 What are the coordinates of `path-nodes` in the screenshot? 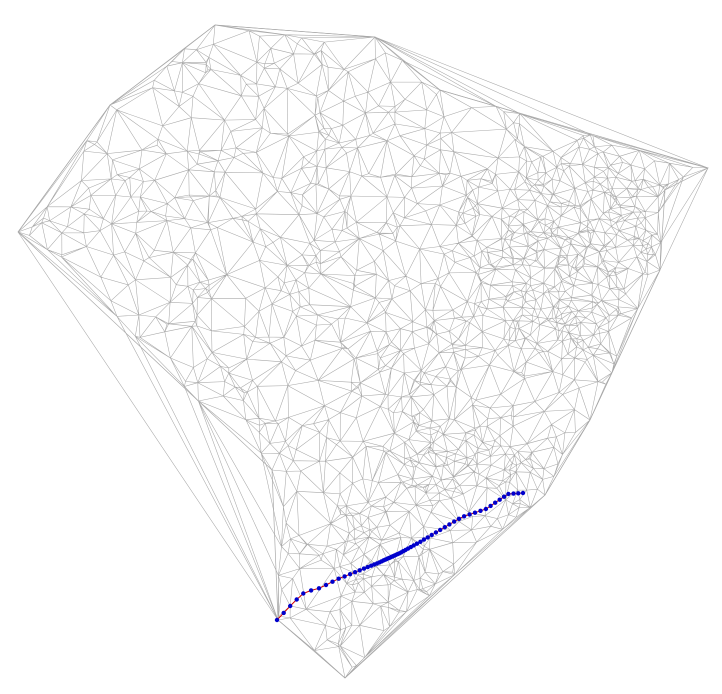 It's located at (400, 556).